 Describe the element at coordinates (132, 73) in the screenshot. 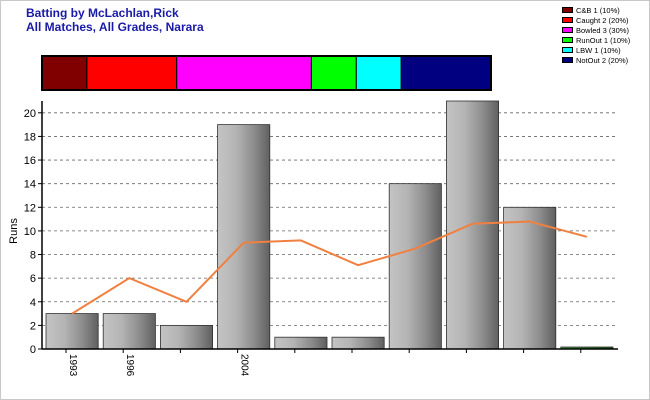

I see `dismissal-segment-caught` at that location.